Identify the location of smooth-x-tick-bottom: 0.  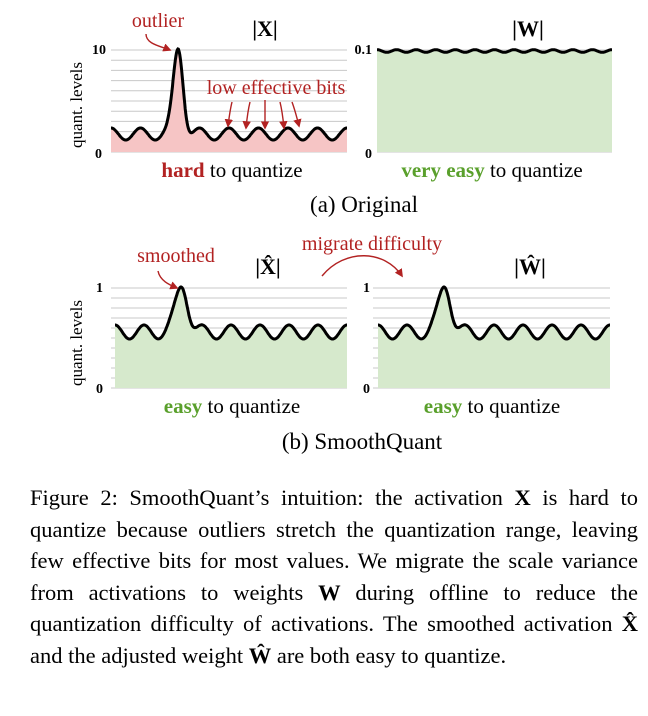
(99, 389).